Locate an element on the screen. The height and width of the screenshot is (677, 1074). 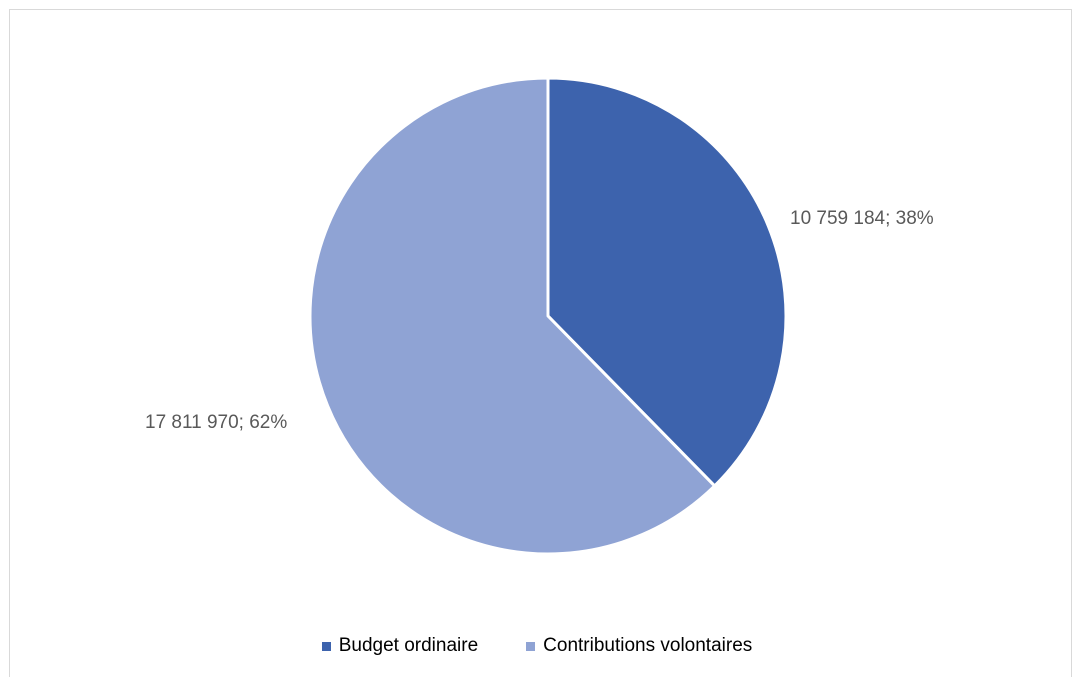
data-label-contributions-volontaires: 17 811 970; 62% is located at coordinates (216, 422).